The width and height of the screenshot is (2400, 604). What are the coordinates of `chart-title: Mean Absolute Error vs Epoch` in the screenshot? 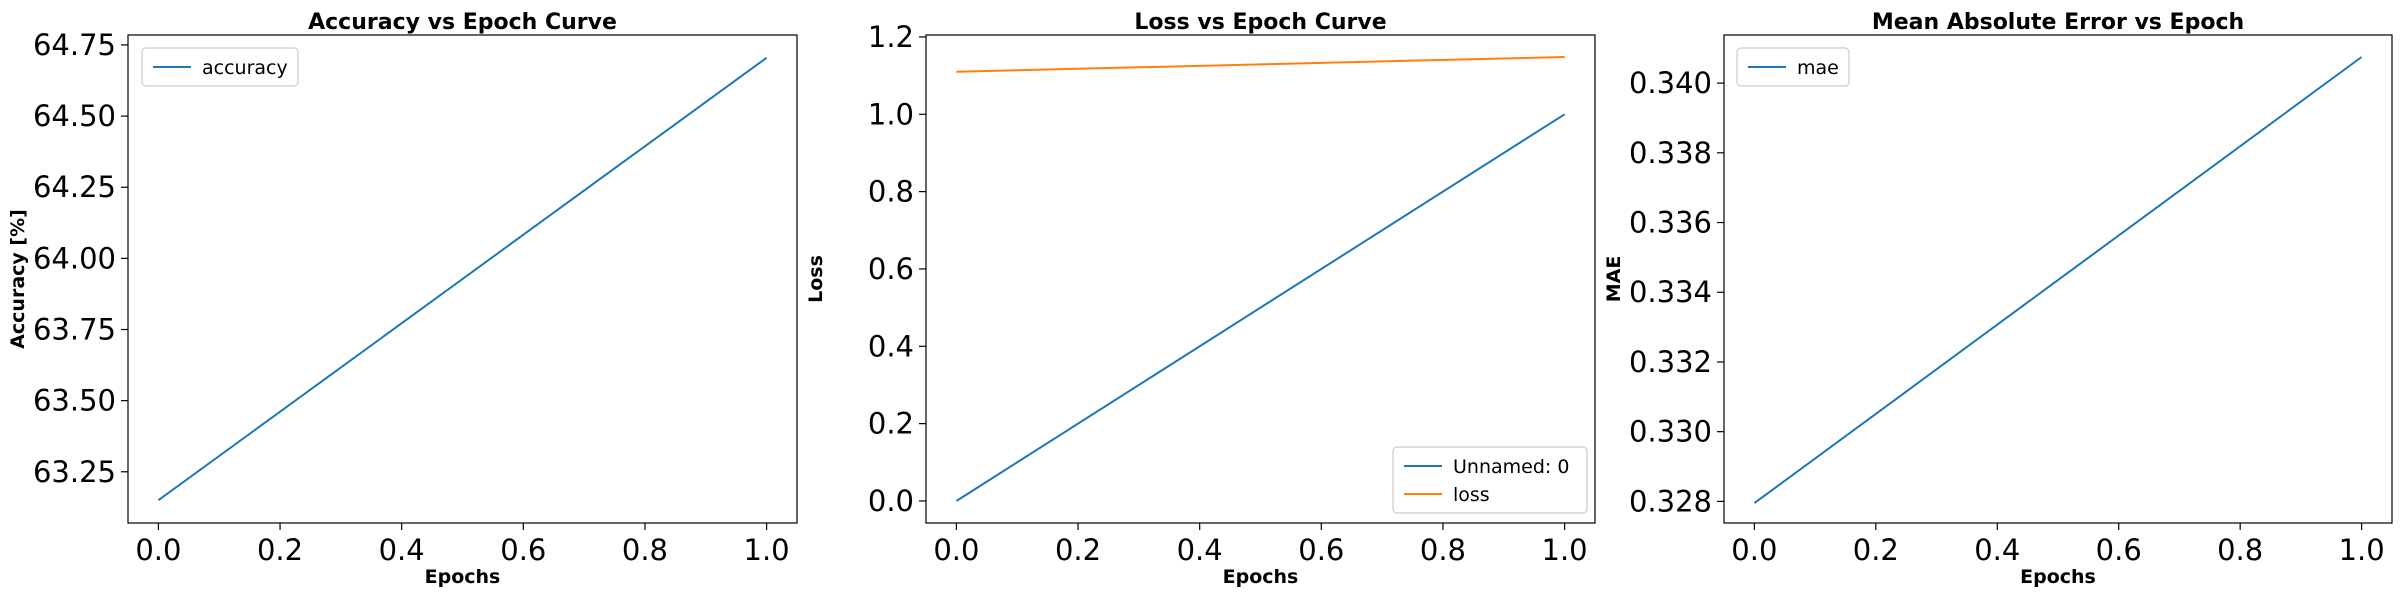 It's located at (2058, 22).